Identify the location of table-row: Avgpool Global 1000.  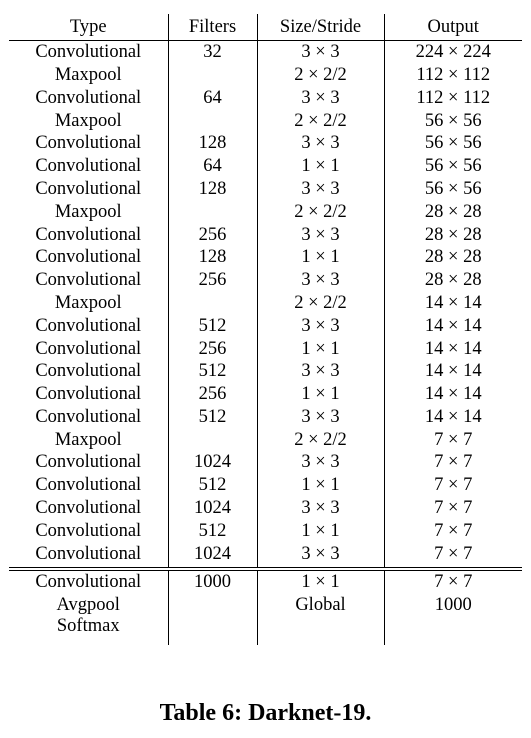
(265, 605).